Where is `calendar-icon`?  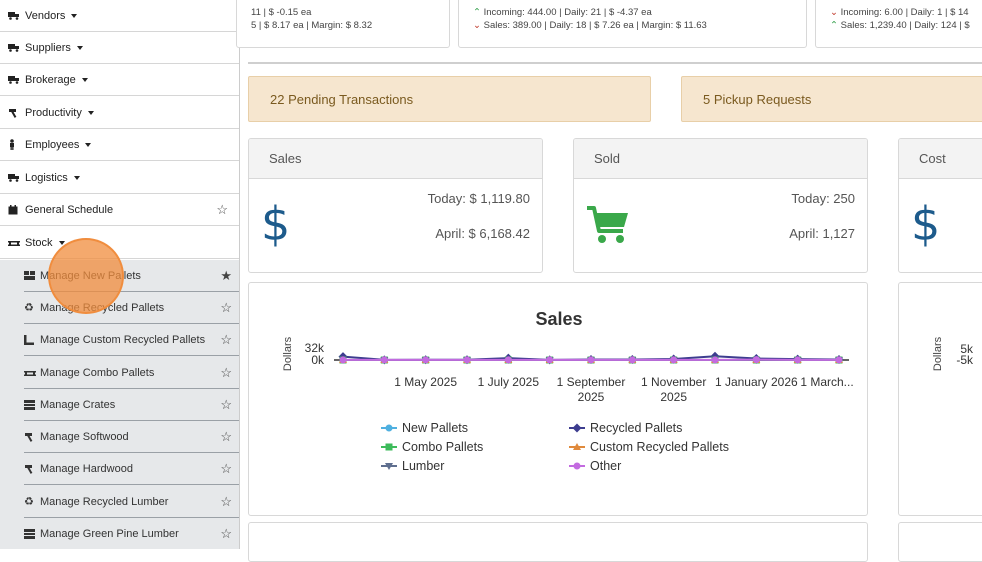 calendar-icon is located at coordinates (15, 210).